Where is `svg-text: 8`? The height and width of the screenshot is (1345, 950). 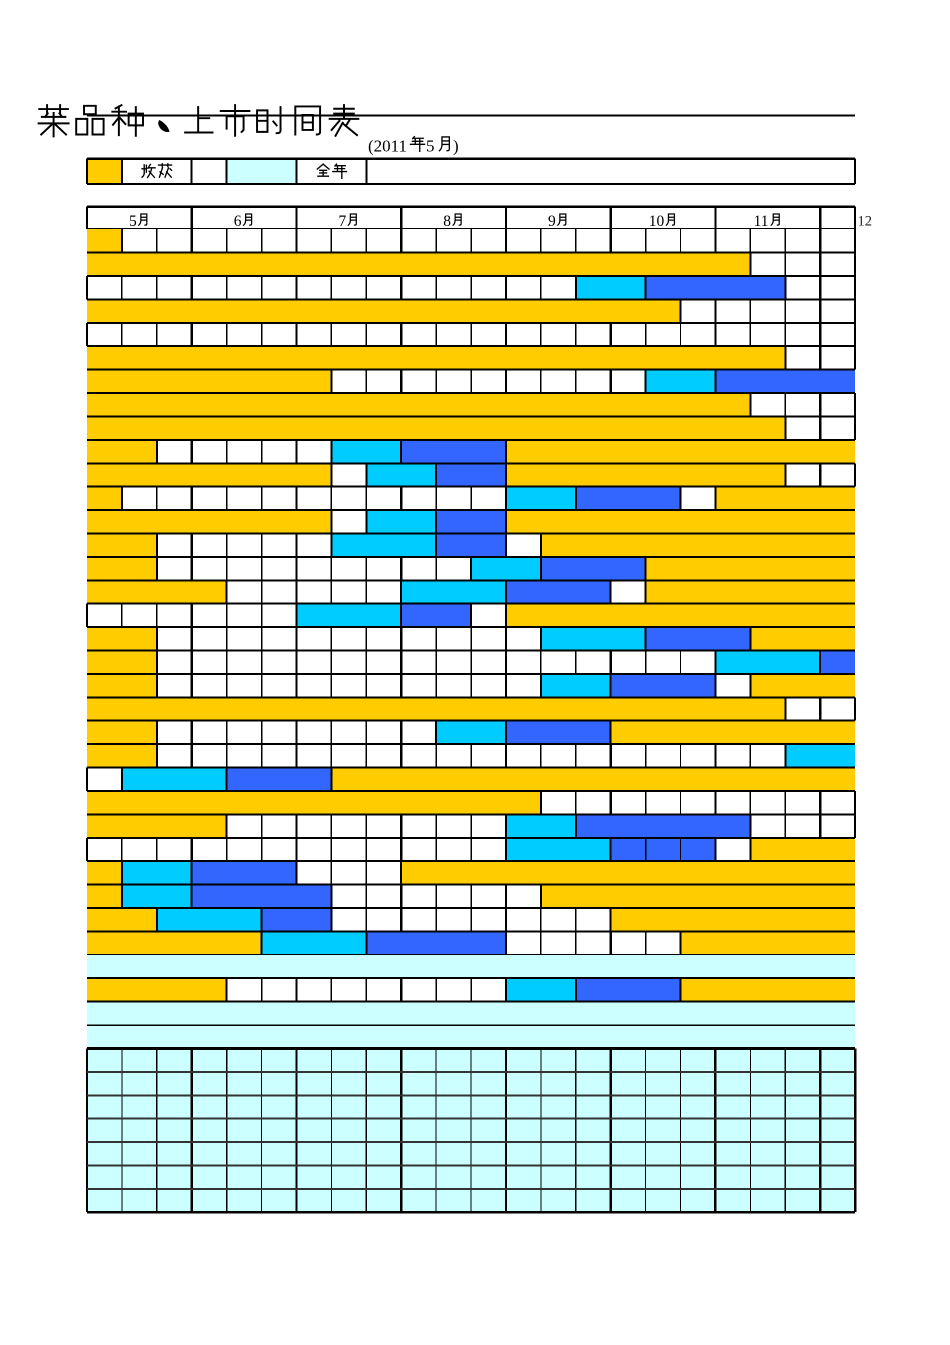
svg-text: 8 is located at coordinates (447, 221).